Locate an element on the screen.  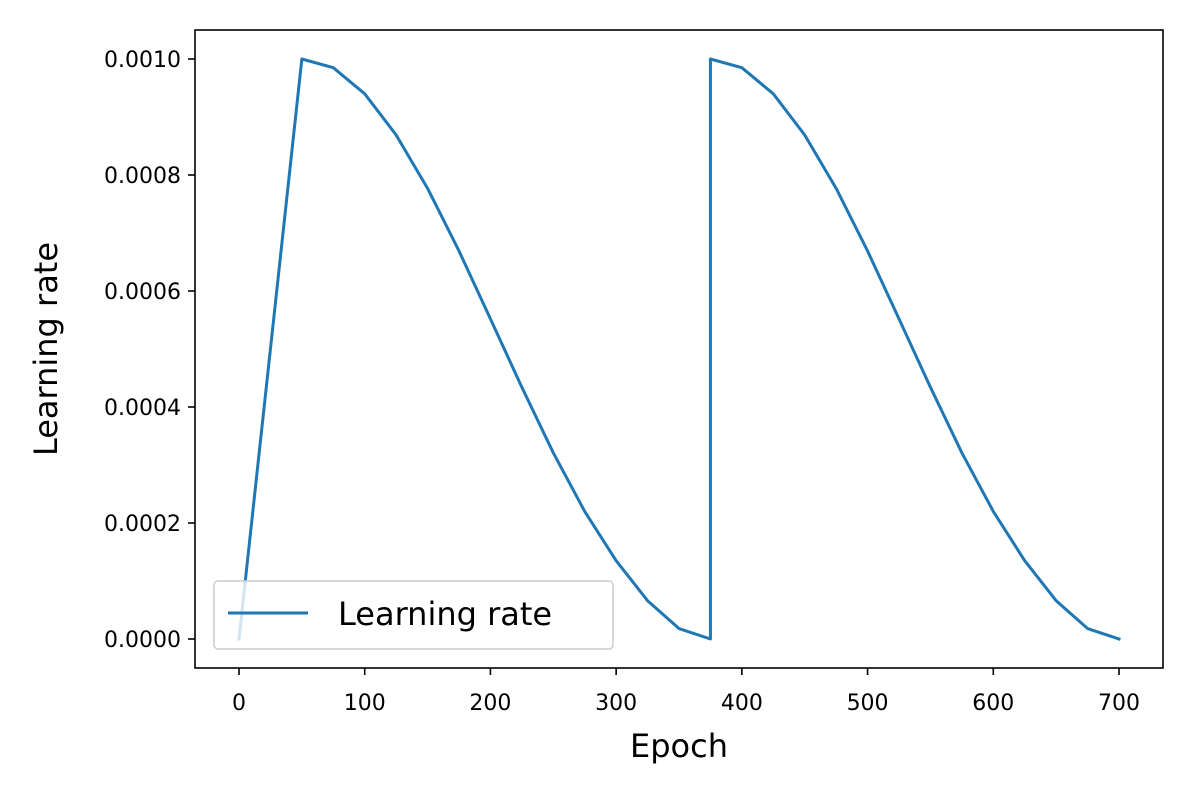
x-tick-label: 700 is located at coordinates (1119, 703).